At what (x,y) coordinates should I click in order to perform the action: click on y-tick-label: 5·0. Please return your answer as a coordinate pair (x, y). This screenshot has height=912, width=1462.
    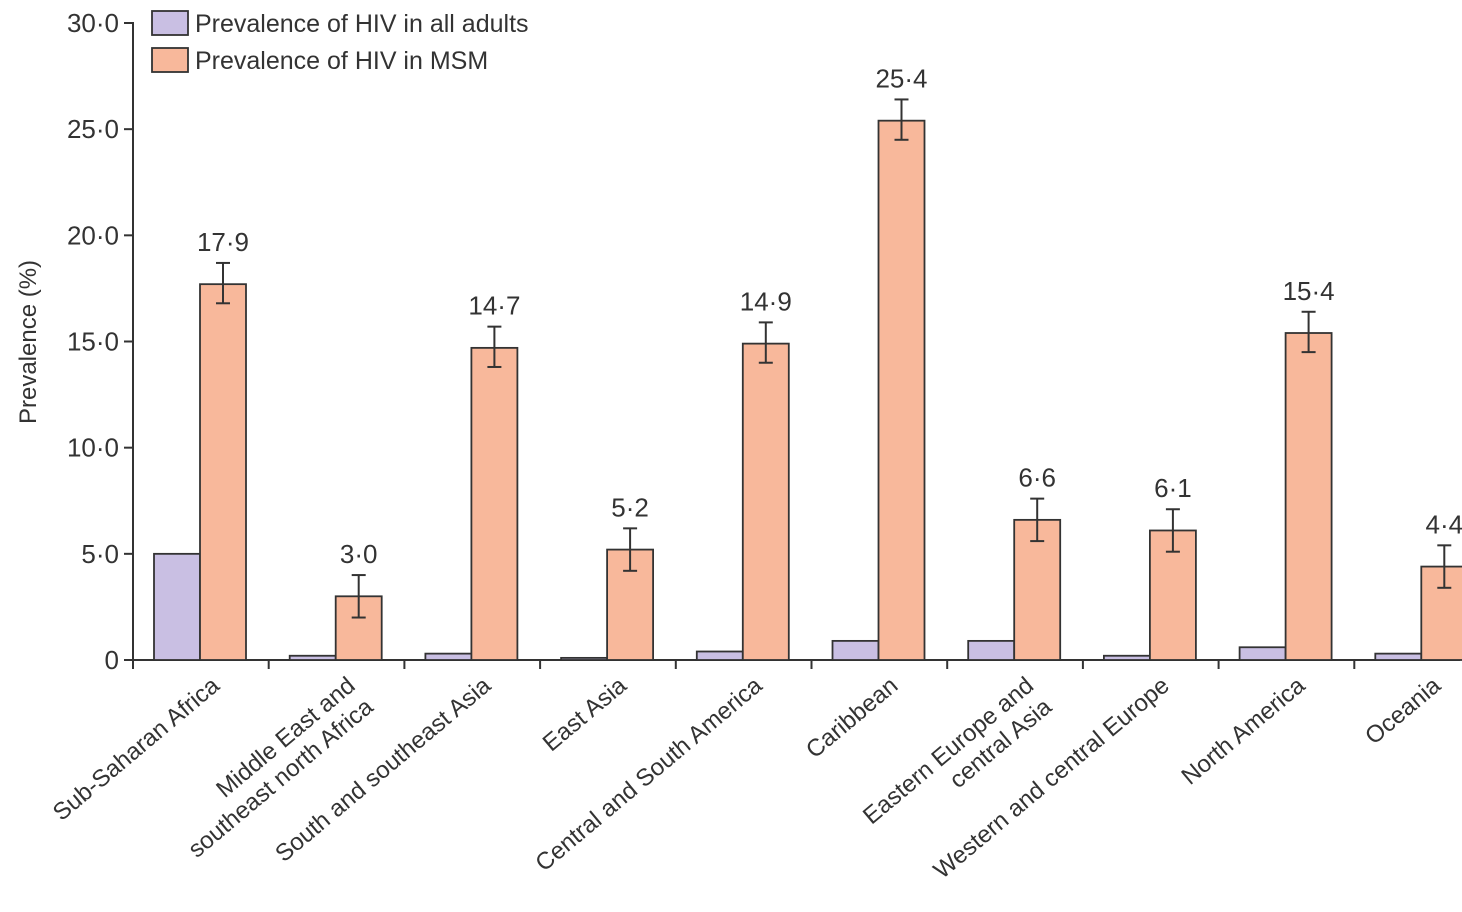
    Looking at the image, I should click on (100, 554).